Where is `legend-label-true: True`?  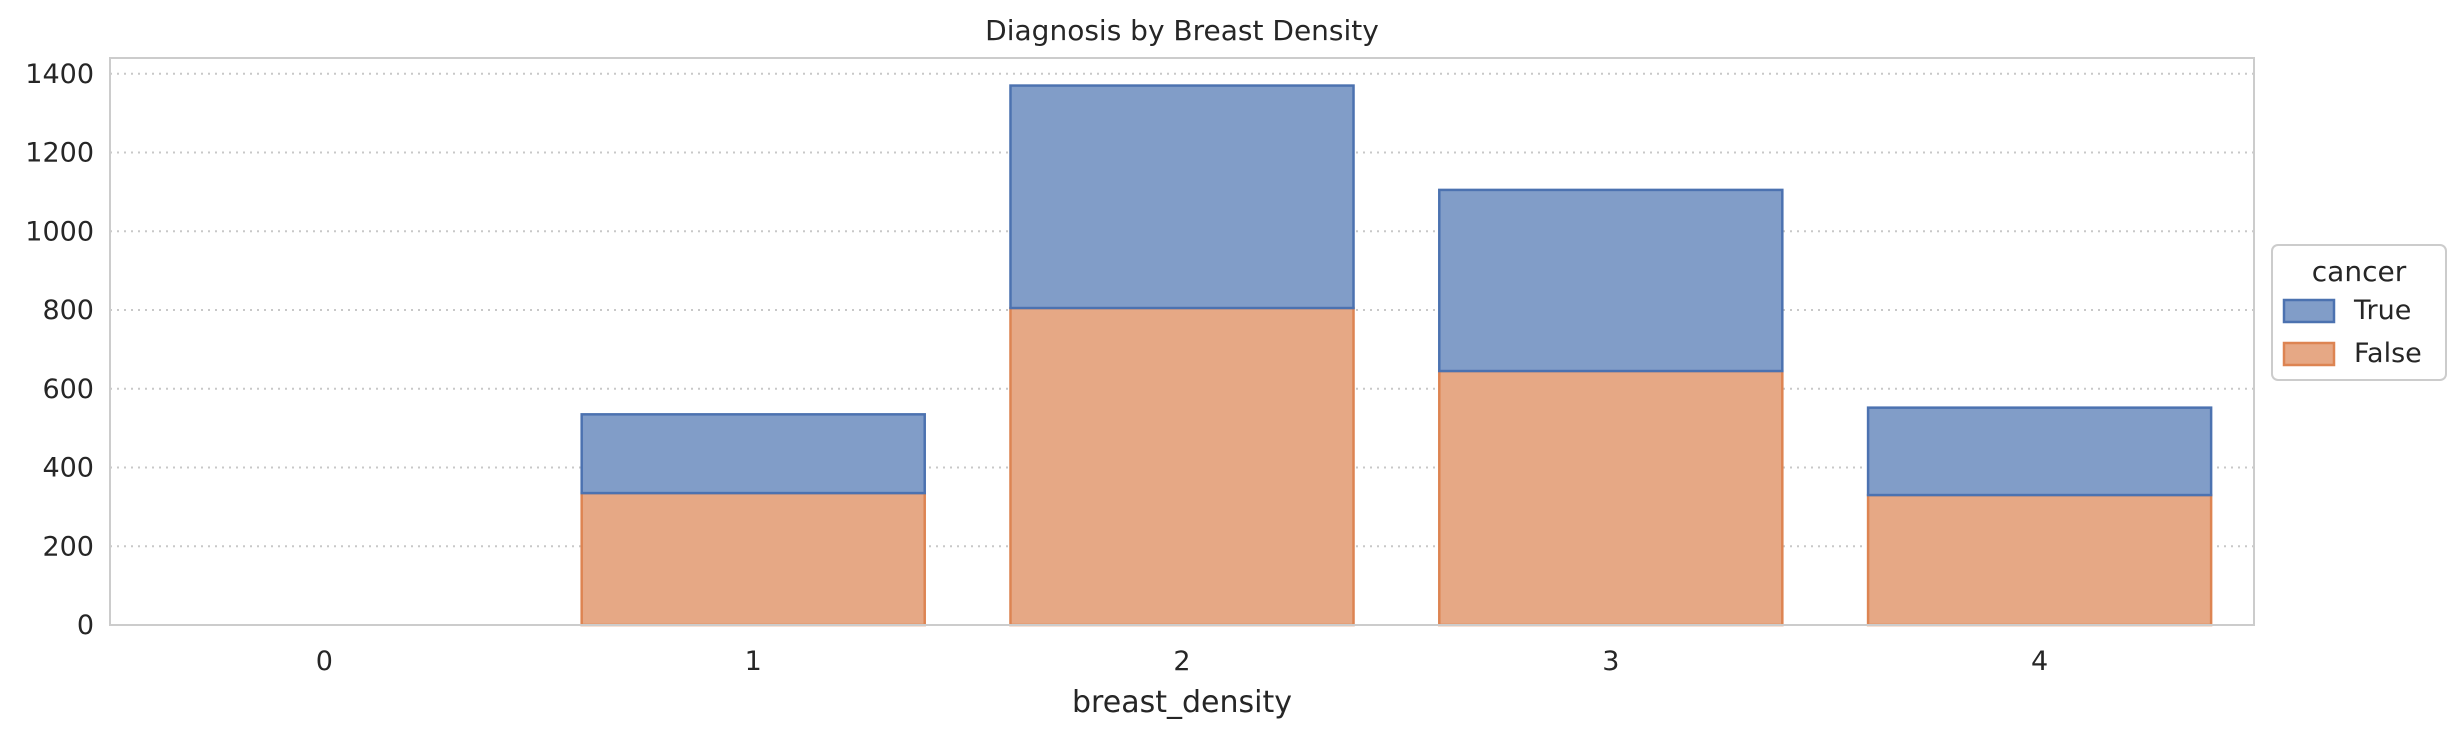
legend-label-true: True is located at coordinates (2382, 310).